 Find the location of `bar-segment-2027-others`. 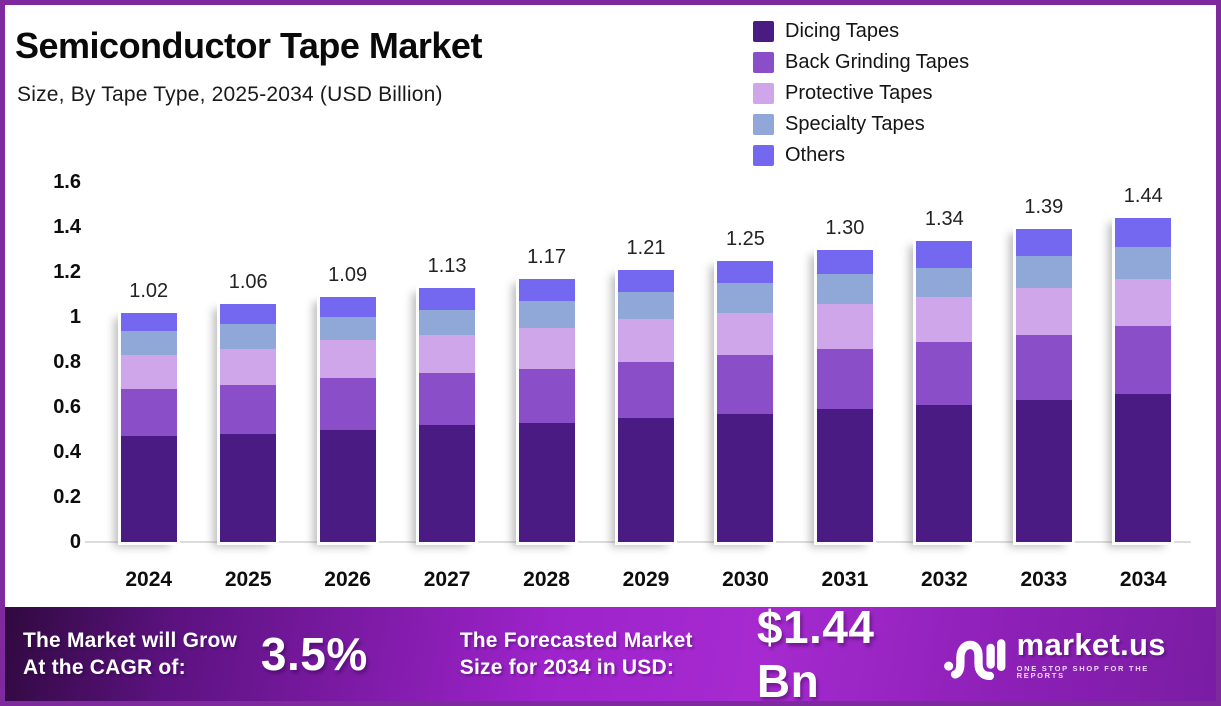

bar-segment-2027-others is located at coordinates (447, 299).